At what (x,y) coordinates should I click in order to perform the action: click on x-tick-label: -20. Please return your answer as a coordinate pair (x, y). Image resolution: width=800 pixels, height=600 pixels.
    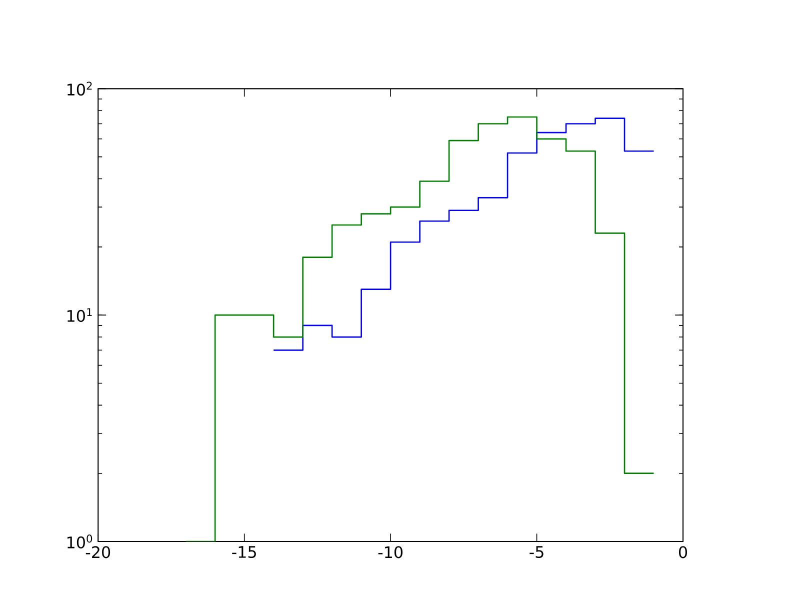
    Looking at the image, I should click on (98, 552).